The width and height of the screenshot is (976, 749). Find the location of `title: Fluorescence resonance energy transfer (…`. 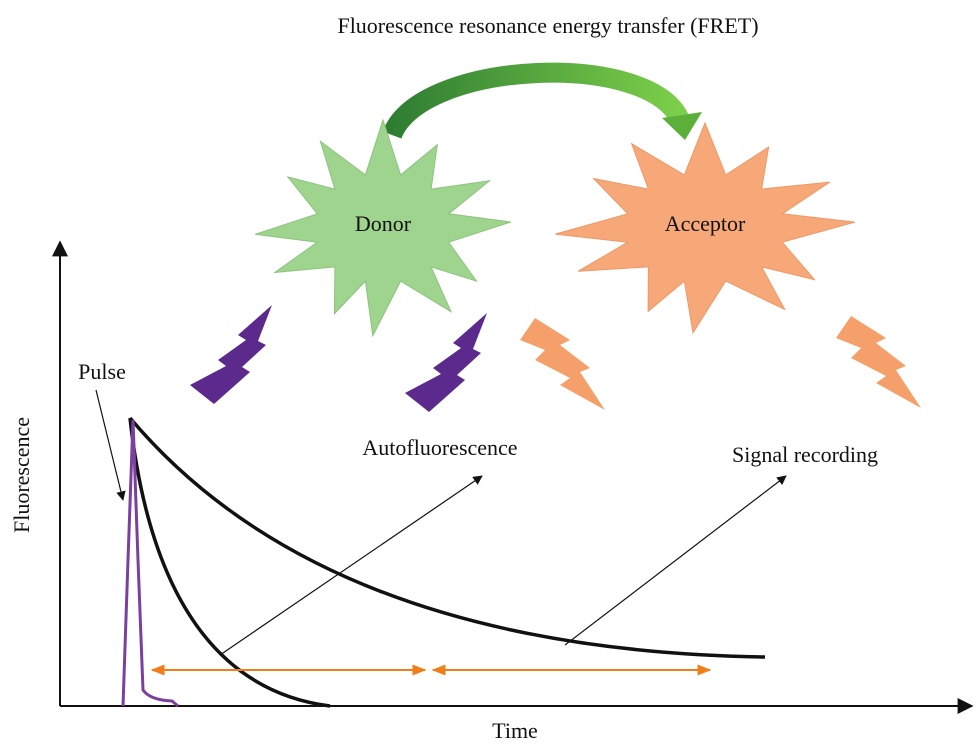

title: Fluorescence resonance energy transfer (… is located at coordinates (547, 25).